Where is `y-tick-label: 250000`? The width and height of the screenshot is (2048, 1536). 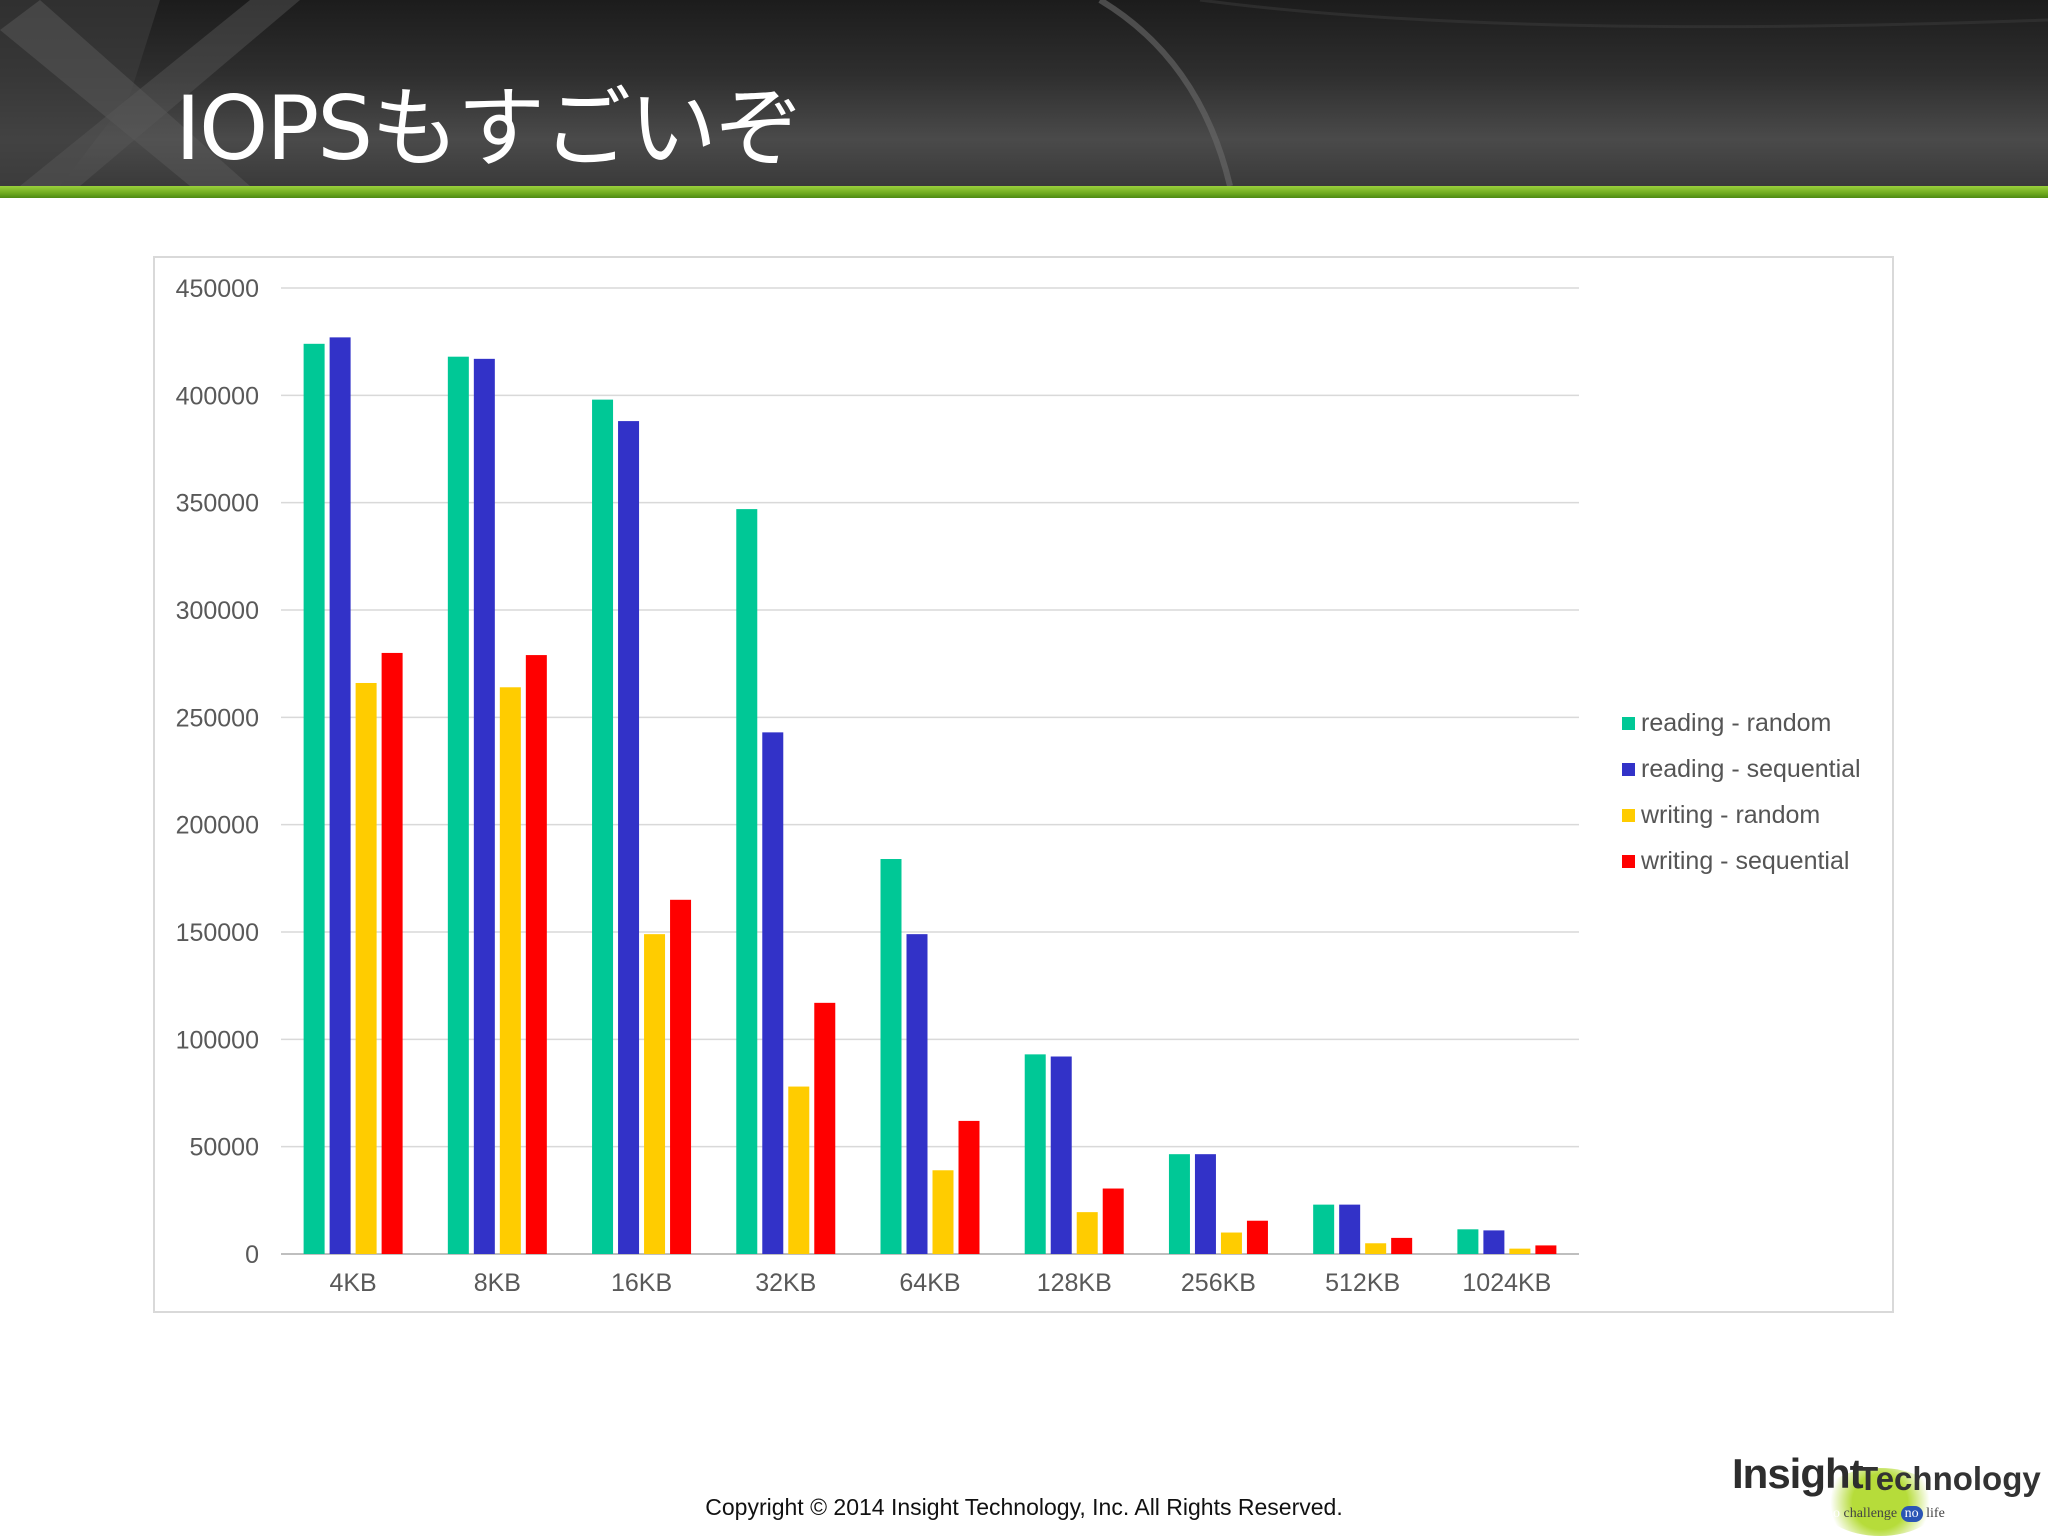 y-tick-label: 250000 is located at coordinates (217, 718).